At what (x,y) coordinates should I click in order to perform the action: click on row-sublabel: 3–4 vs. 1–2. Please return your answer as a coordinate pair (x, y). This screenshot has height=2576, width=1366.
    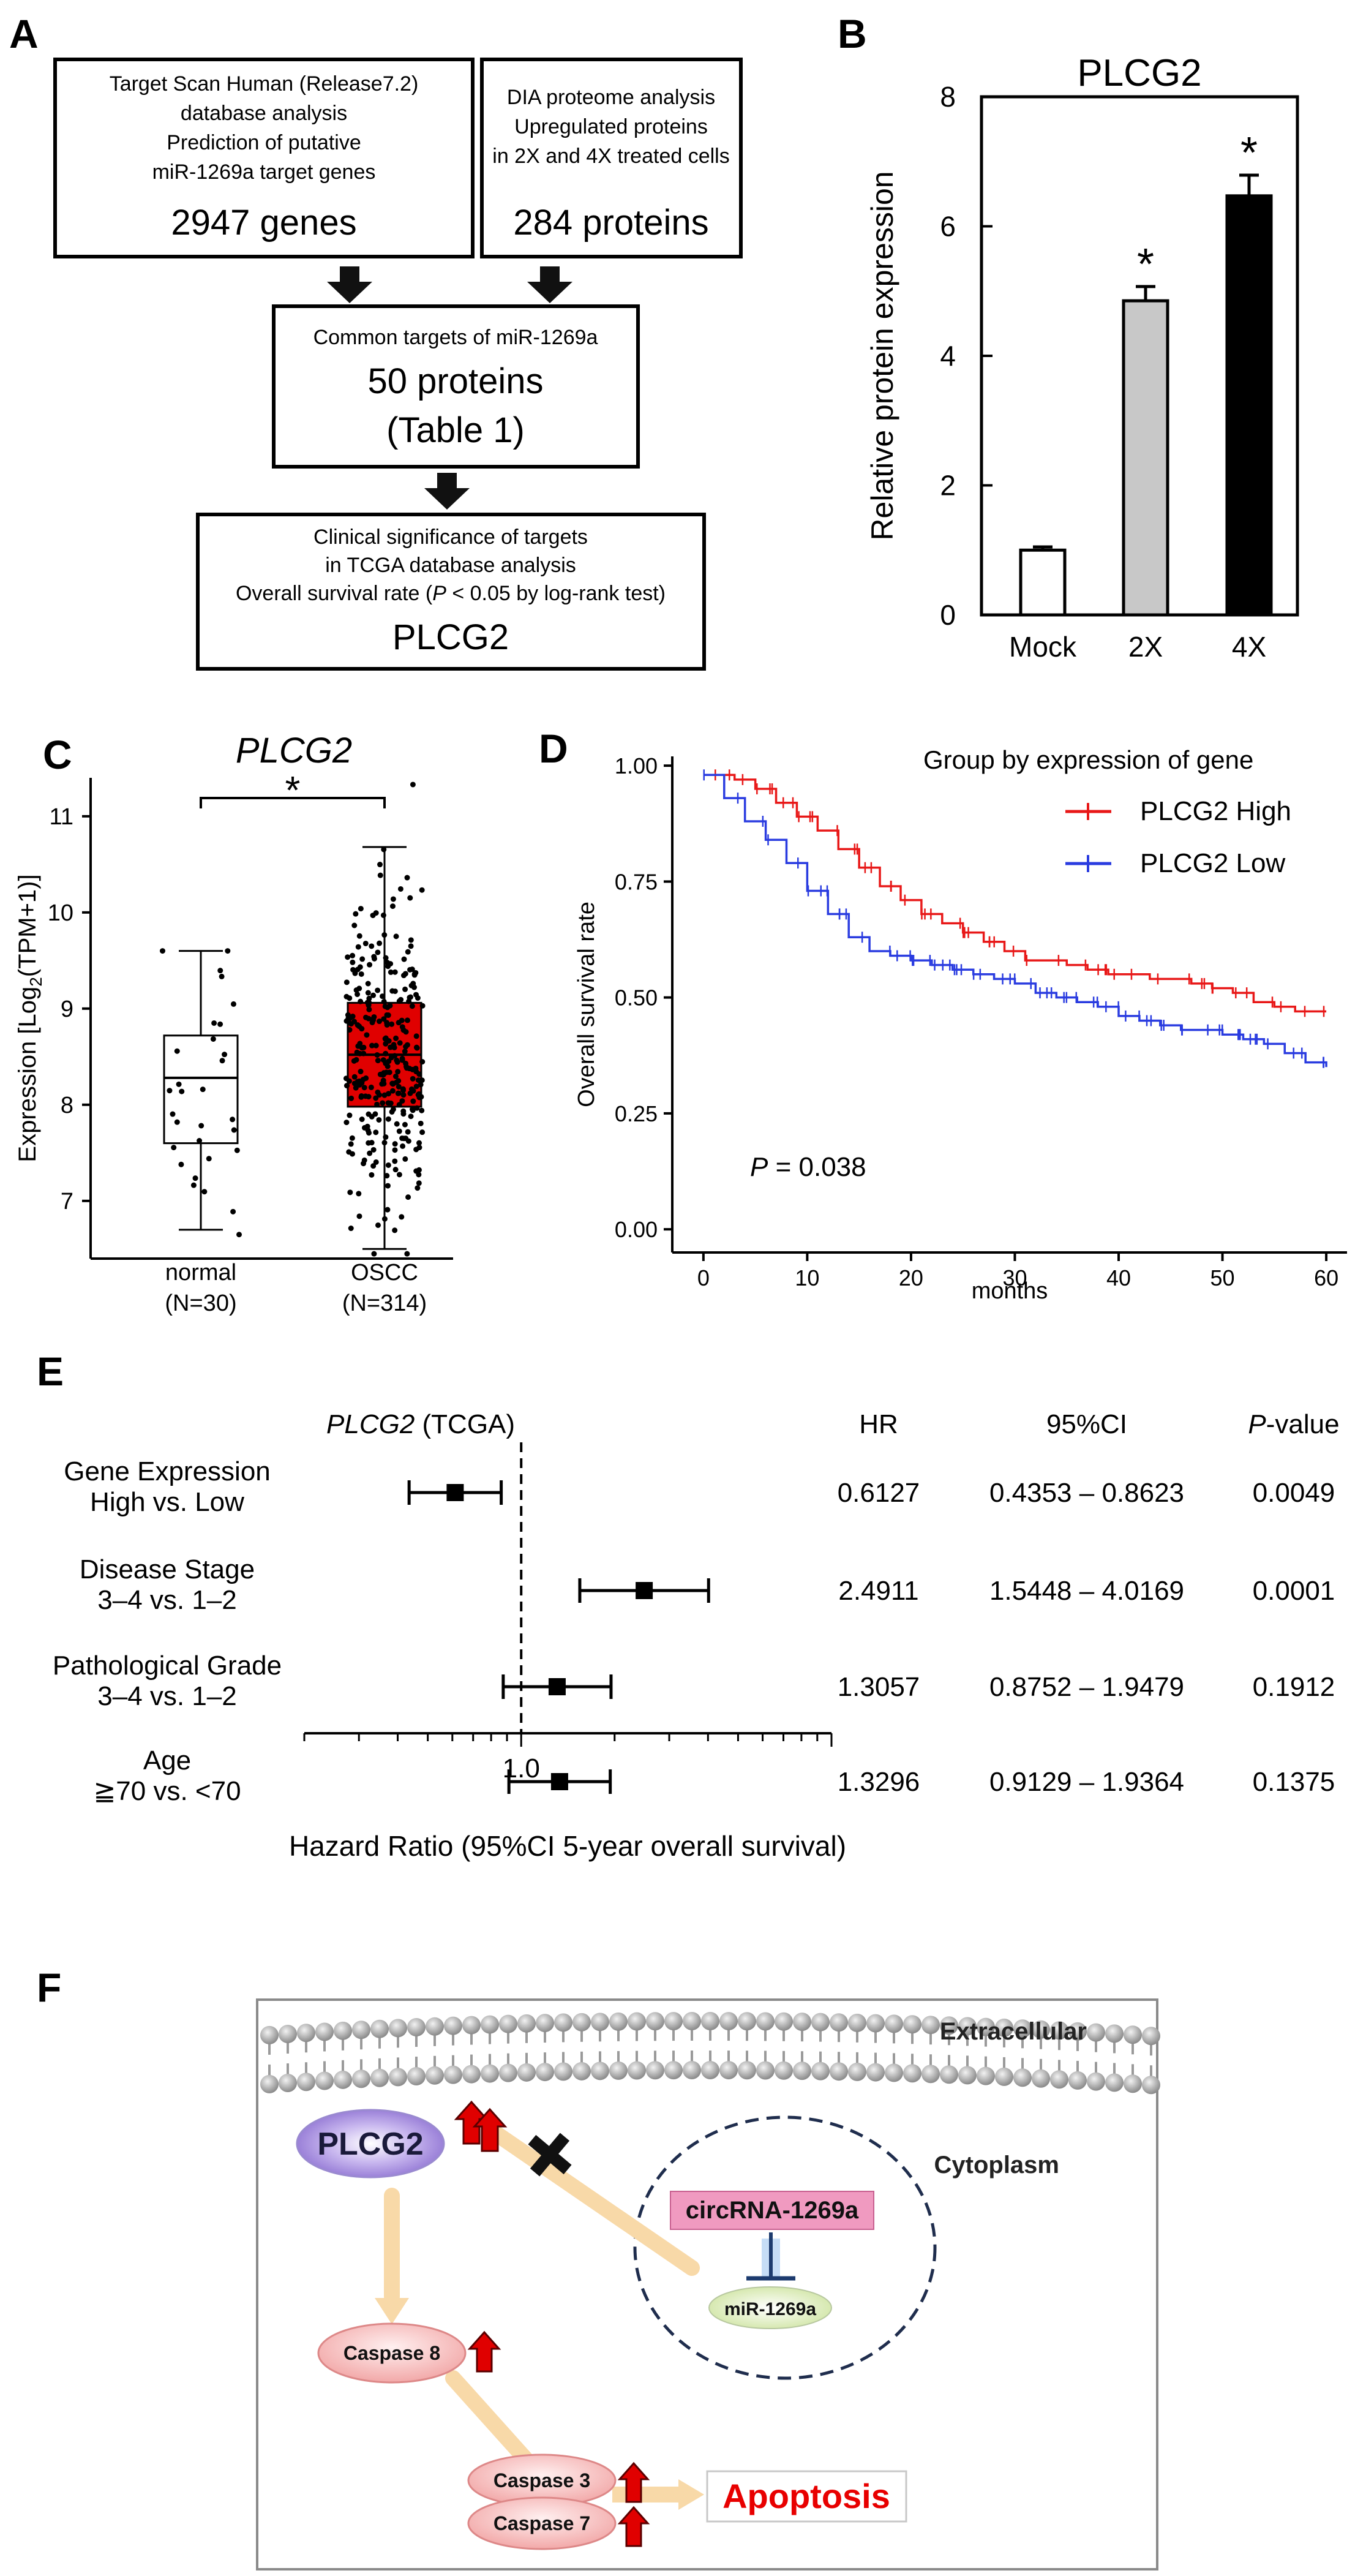
    Looking at the image, I should click on (167, 1600).